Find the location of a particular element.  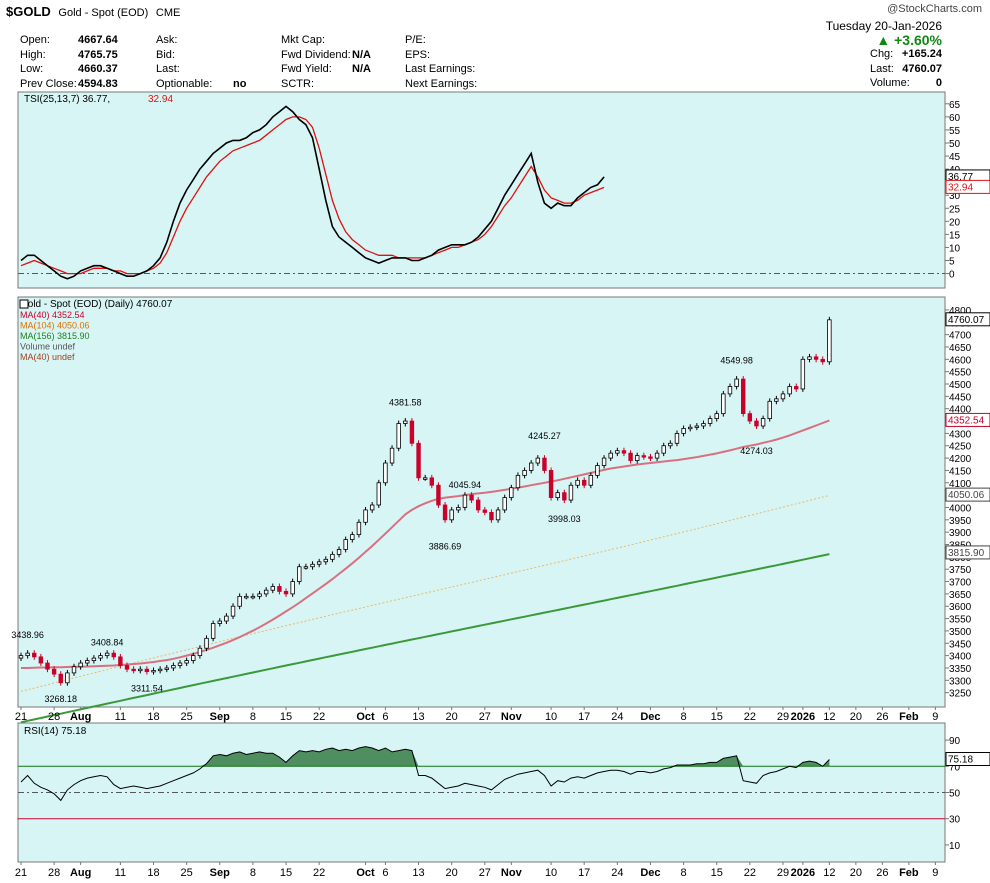

rsi-last-value: 75.18 is located at coordinates (960, 760).